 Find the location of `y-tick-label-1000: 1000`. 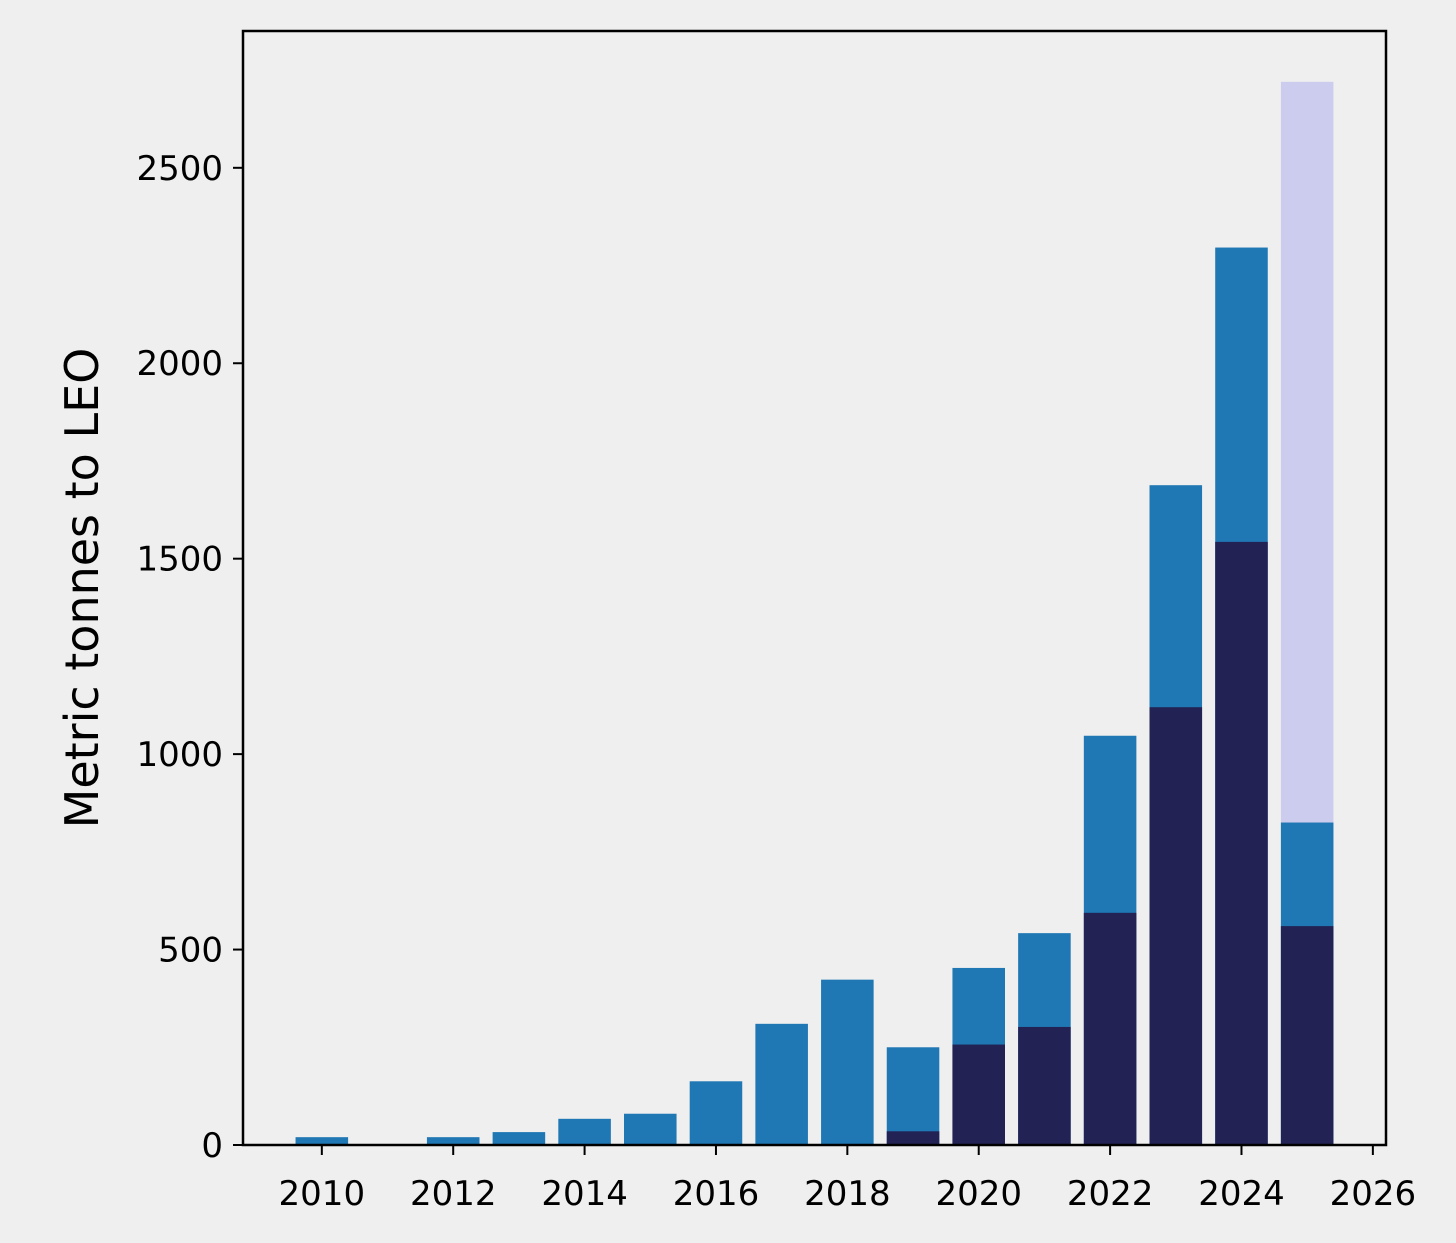

y-tick-label-1000: 1000 is located at coordinates (179, 755).